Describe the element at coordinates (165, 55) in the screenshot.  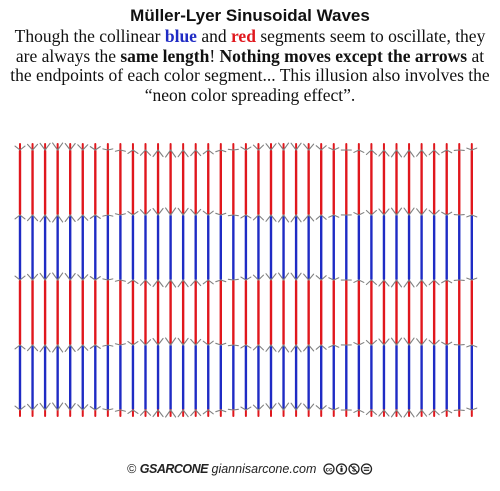
I see `same-length-bold: same length` at that location.